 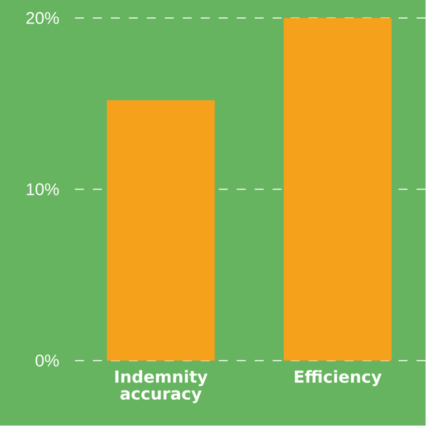 What do you see at coordinates (338, 378) in the screenshot?
I see `x-tick-label: Efficiency` at bounding box center [338, 378].